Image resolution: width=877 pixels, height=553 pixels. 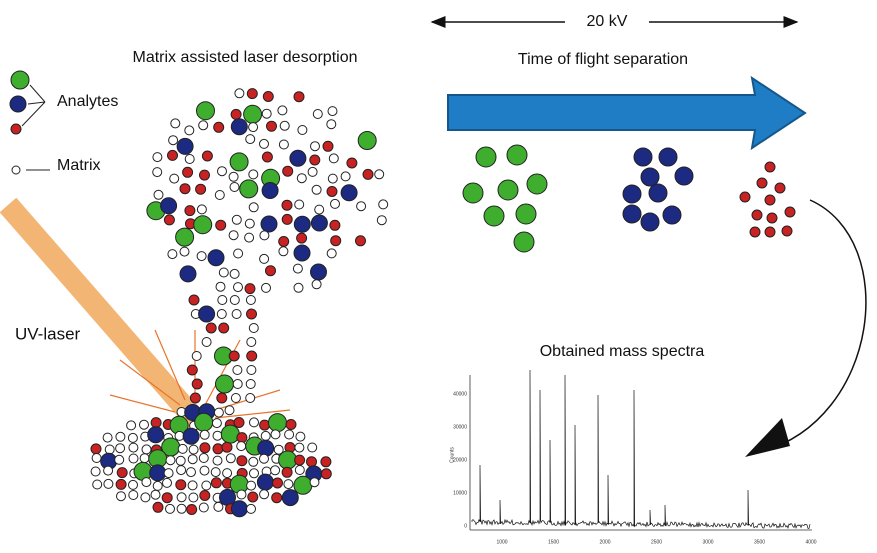 What do you see at coordinates (810, 542) in the screenshot?
I see `x-tick-label: 4000` at bounding box center [810, 542].